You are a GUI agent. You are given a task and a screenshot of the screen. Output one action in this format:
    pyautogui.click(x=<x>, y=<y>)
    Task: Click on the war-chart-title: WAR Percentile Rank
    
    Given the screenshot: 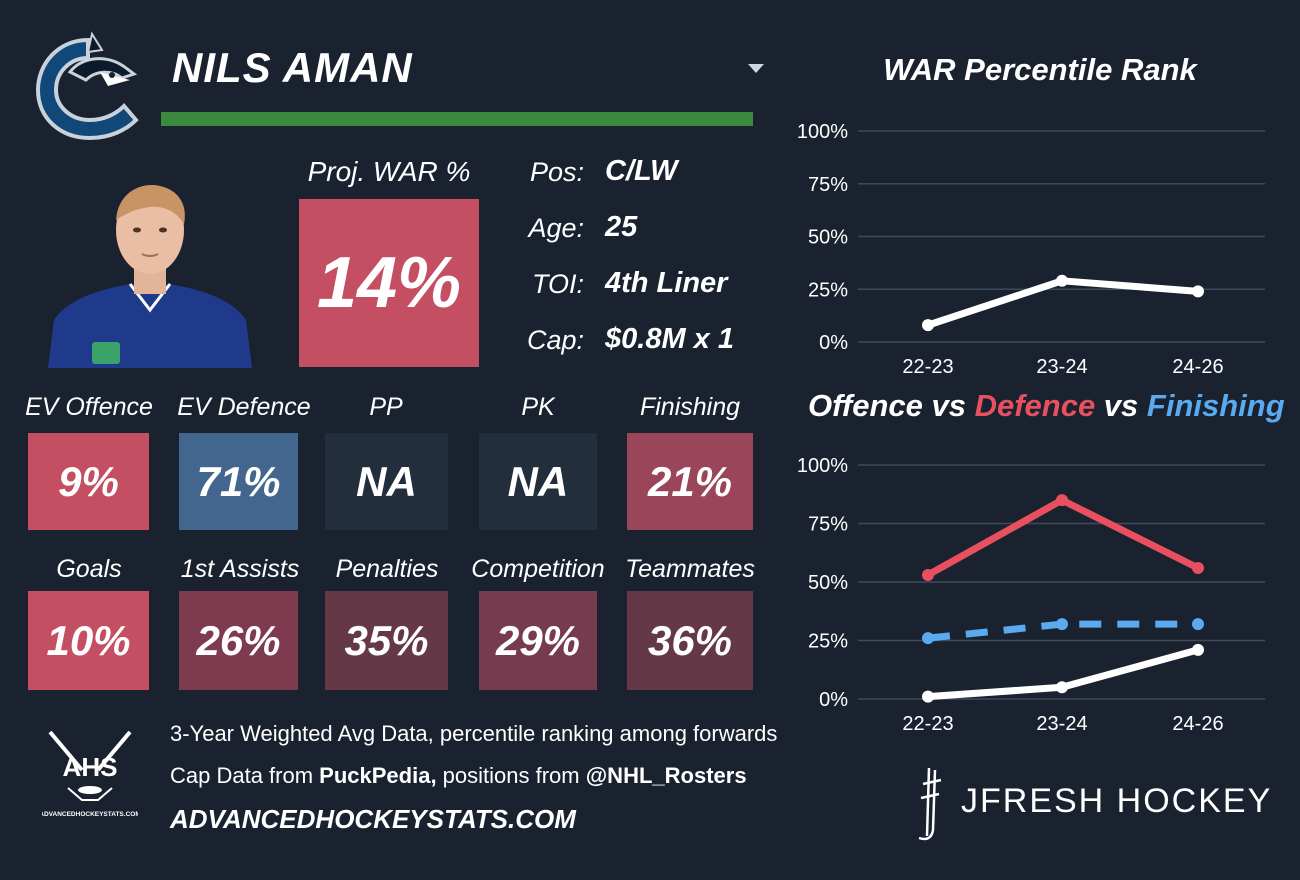 What is the action you would take?
    pyautogui.click(x=1040, y=69)
    